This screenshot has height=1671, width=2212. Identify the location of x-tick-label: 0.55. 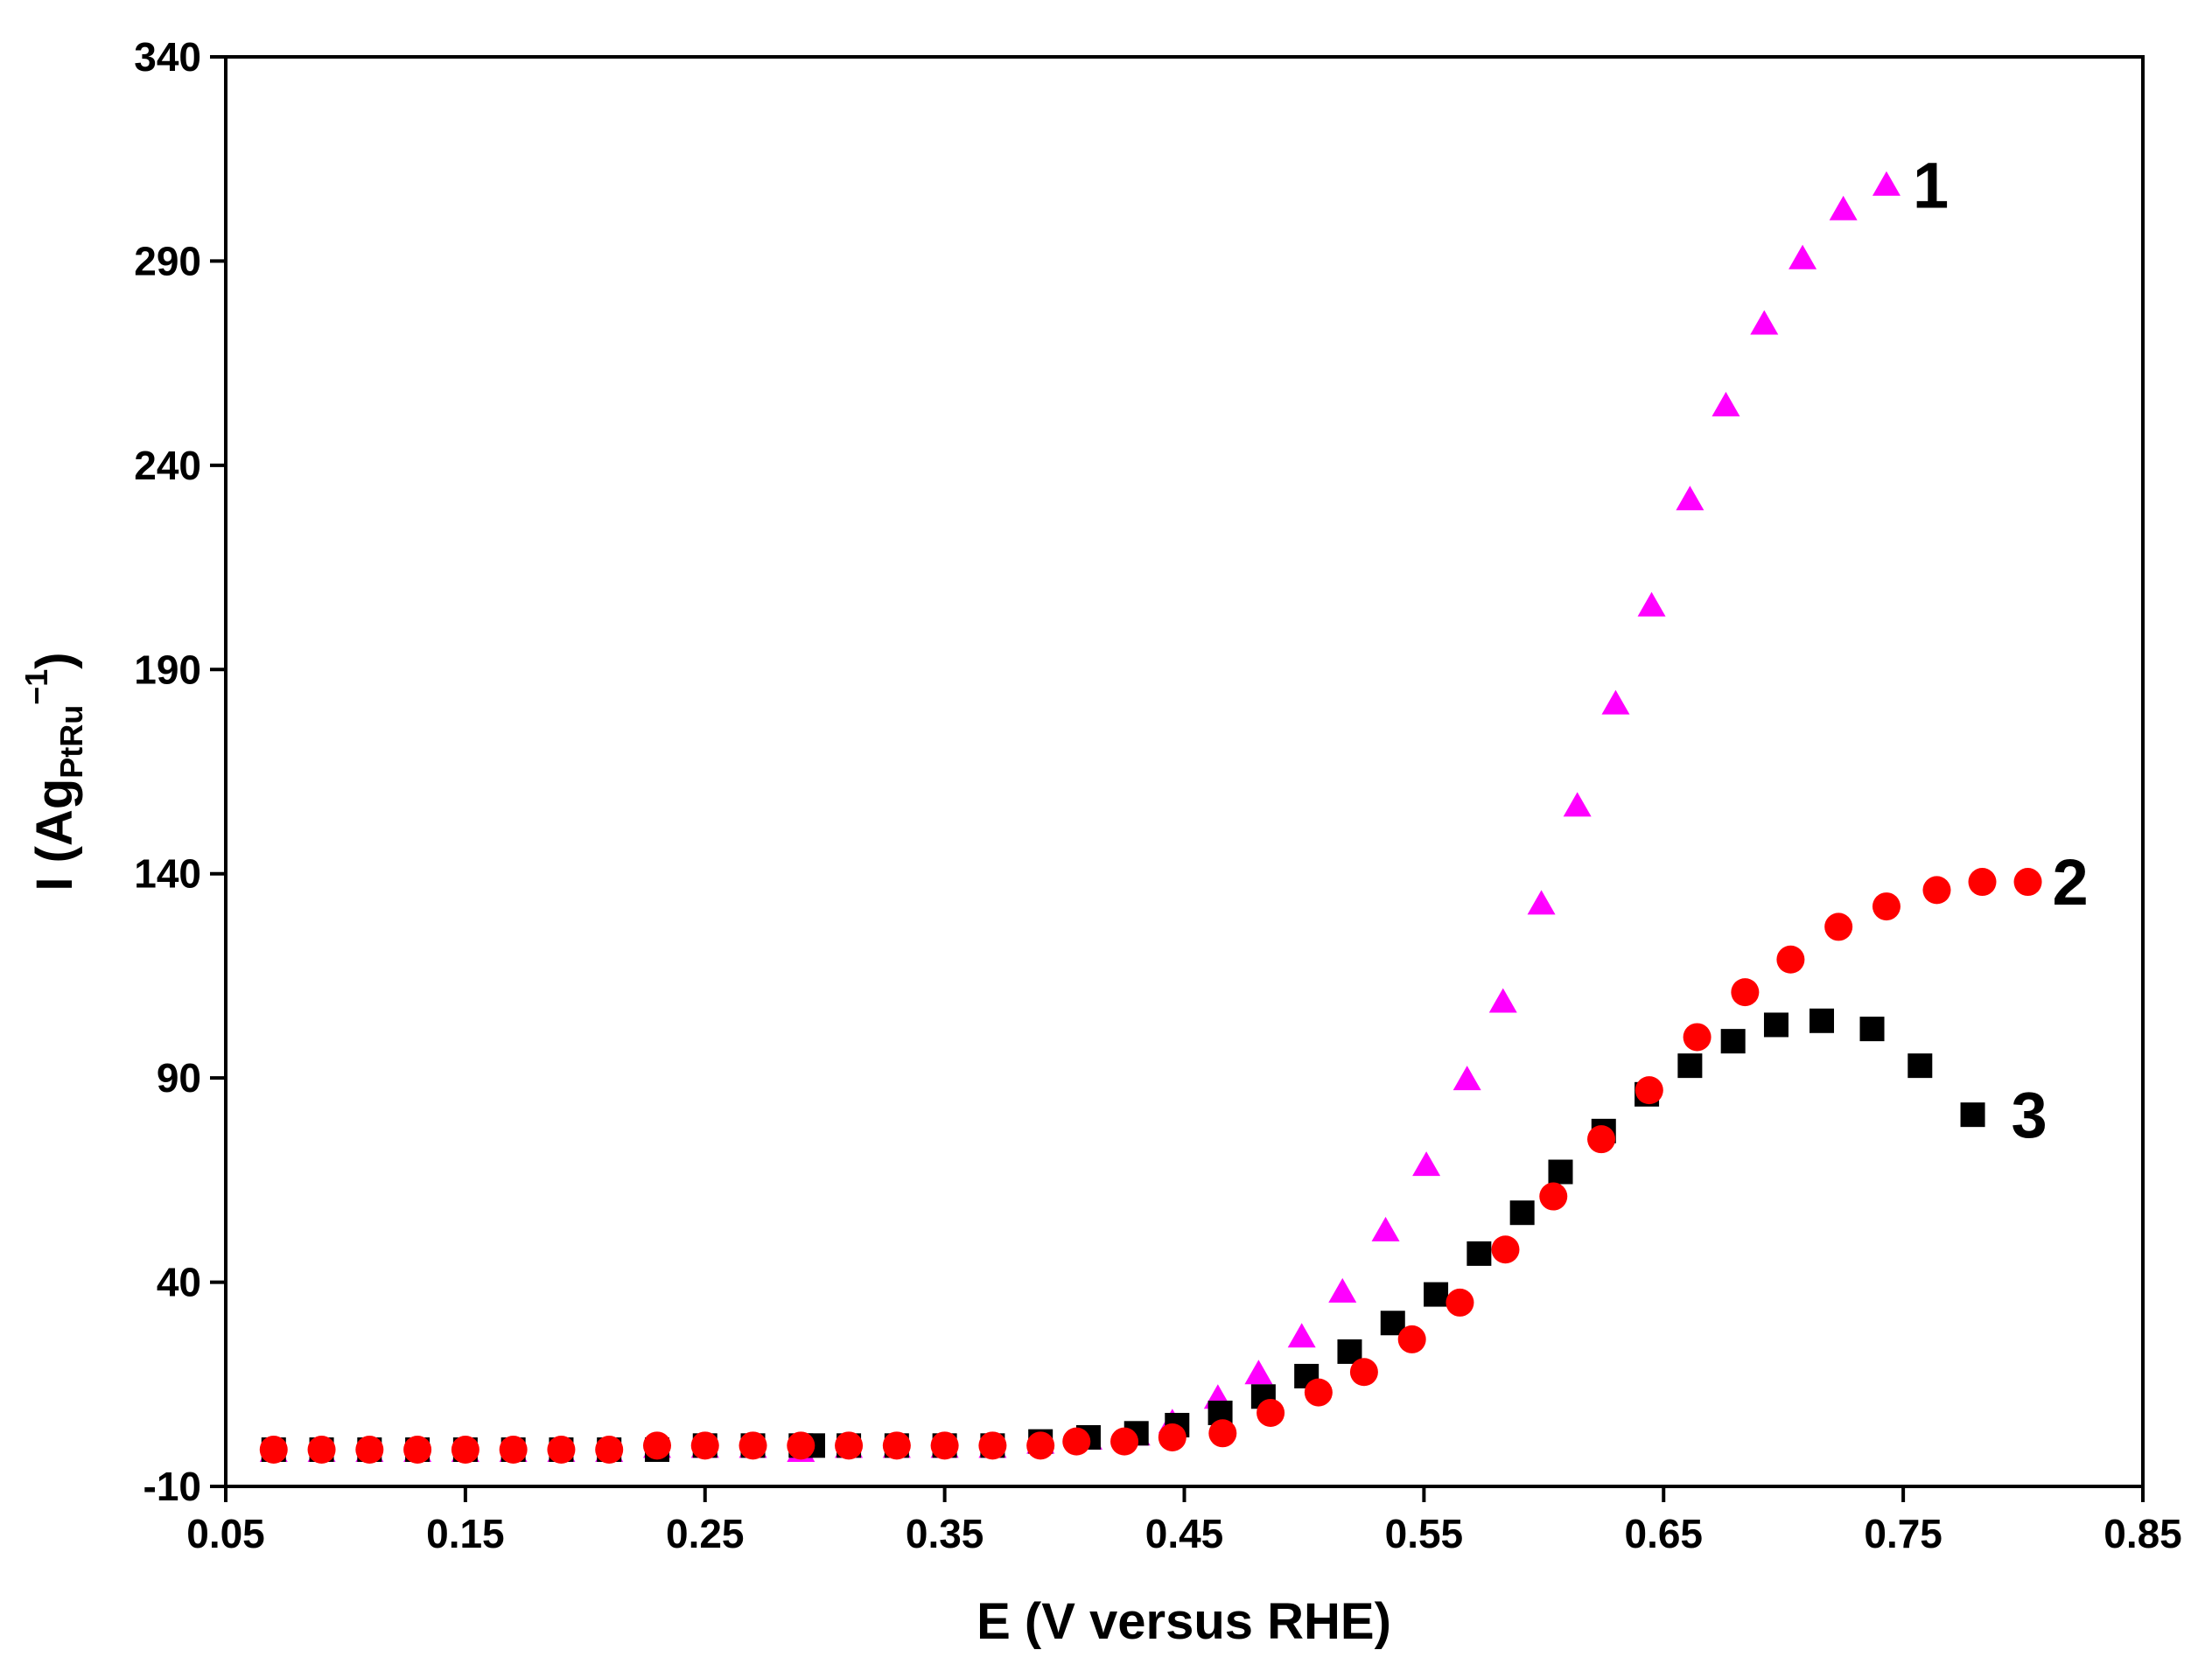
(1424, 1534).